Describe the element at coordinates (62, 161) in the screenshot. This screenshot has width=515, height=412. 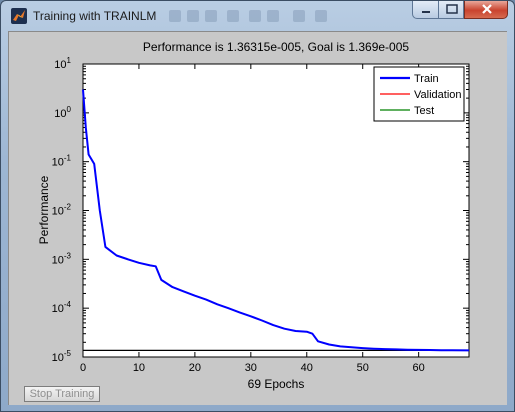
I see `y-tick-label: 10⁻¹` at that location.